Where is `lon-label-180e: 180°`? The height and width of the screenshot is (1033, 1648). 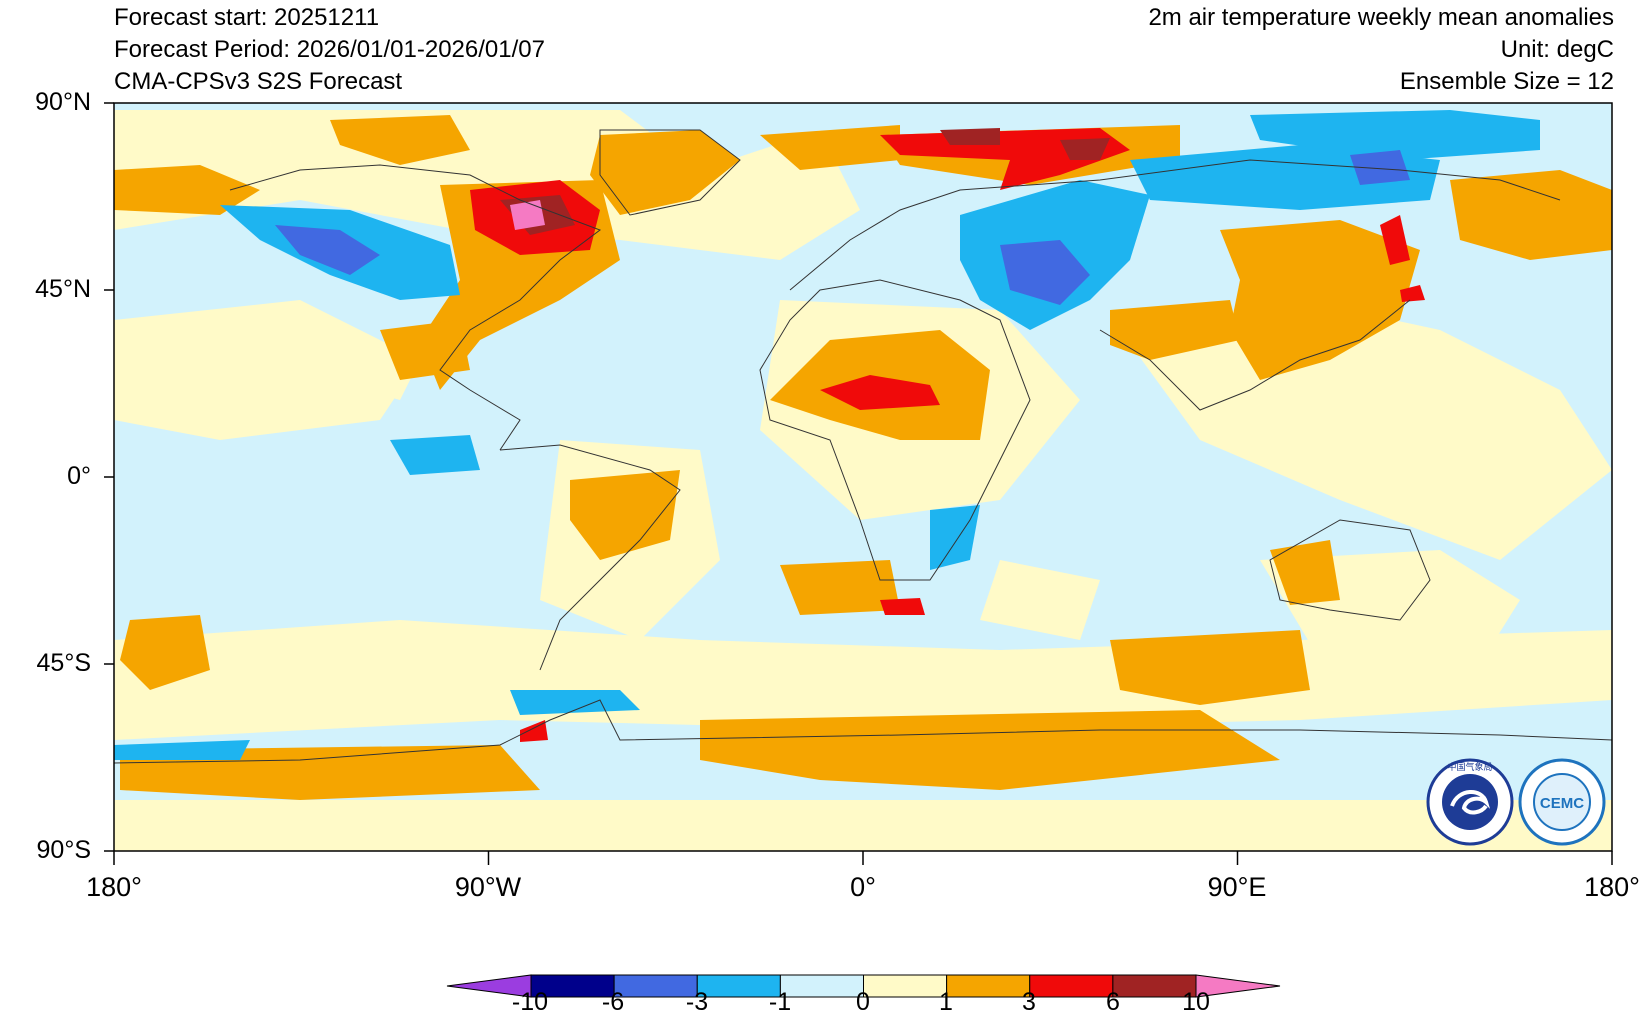 lon-label-180e: 180° is located at coordinates (1612, 887).